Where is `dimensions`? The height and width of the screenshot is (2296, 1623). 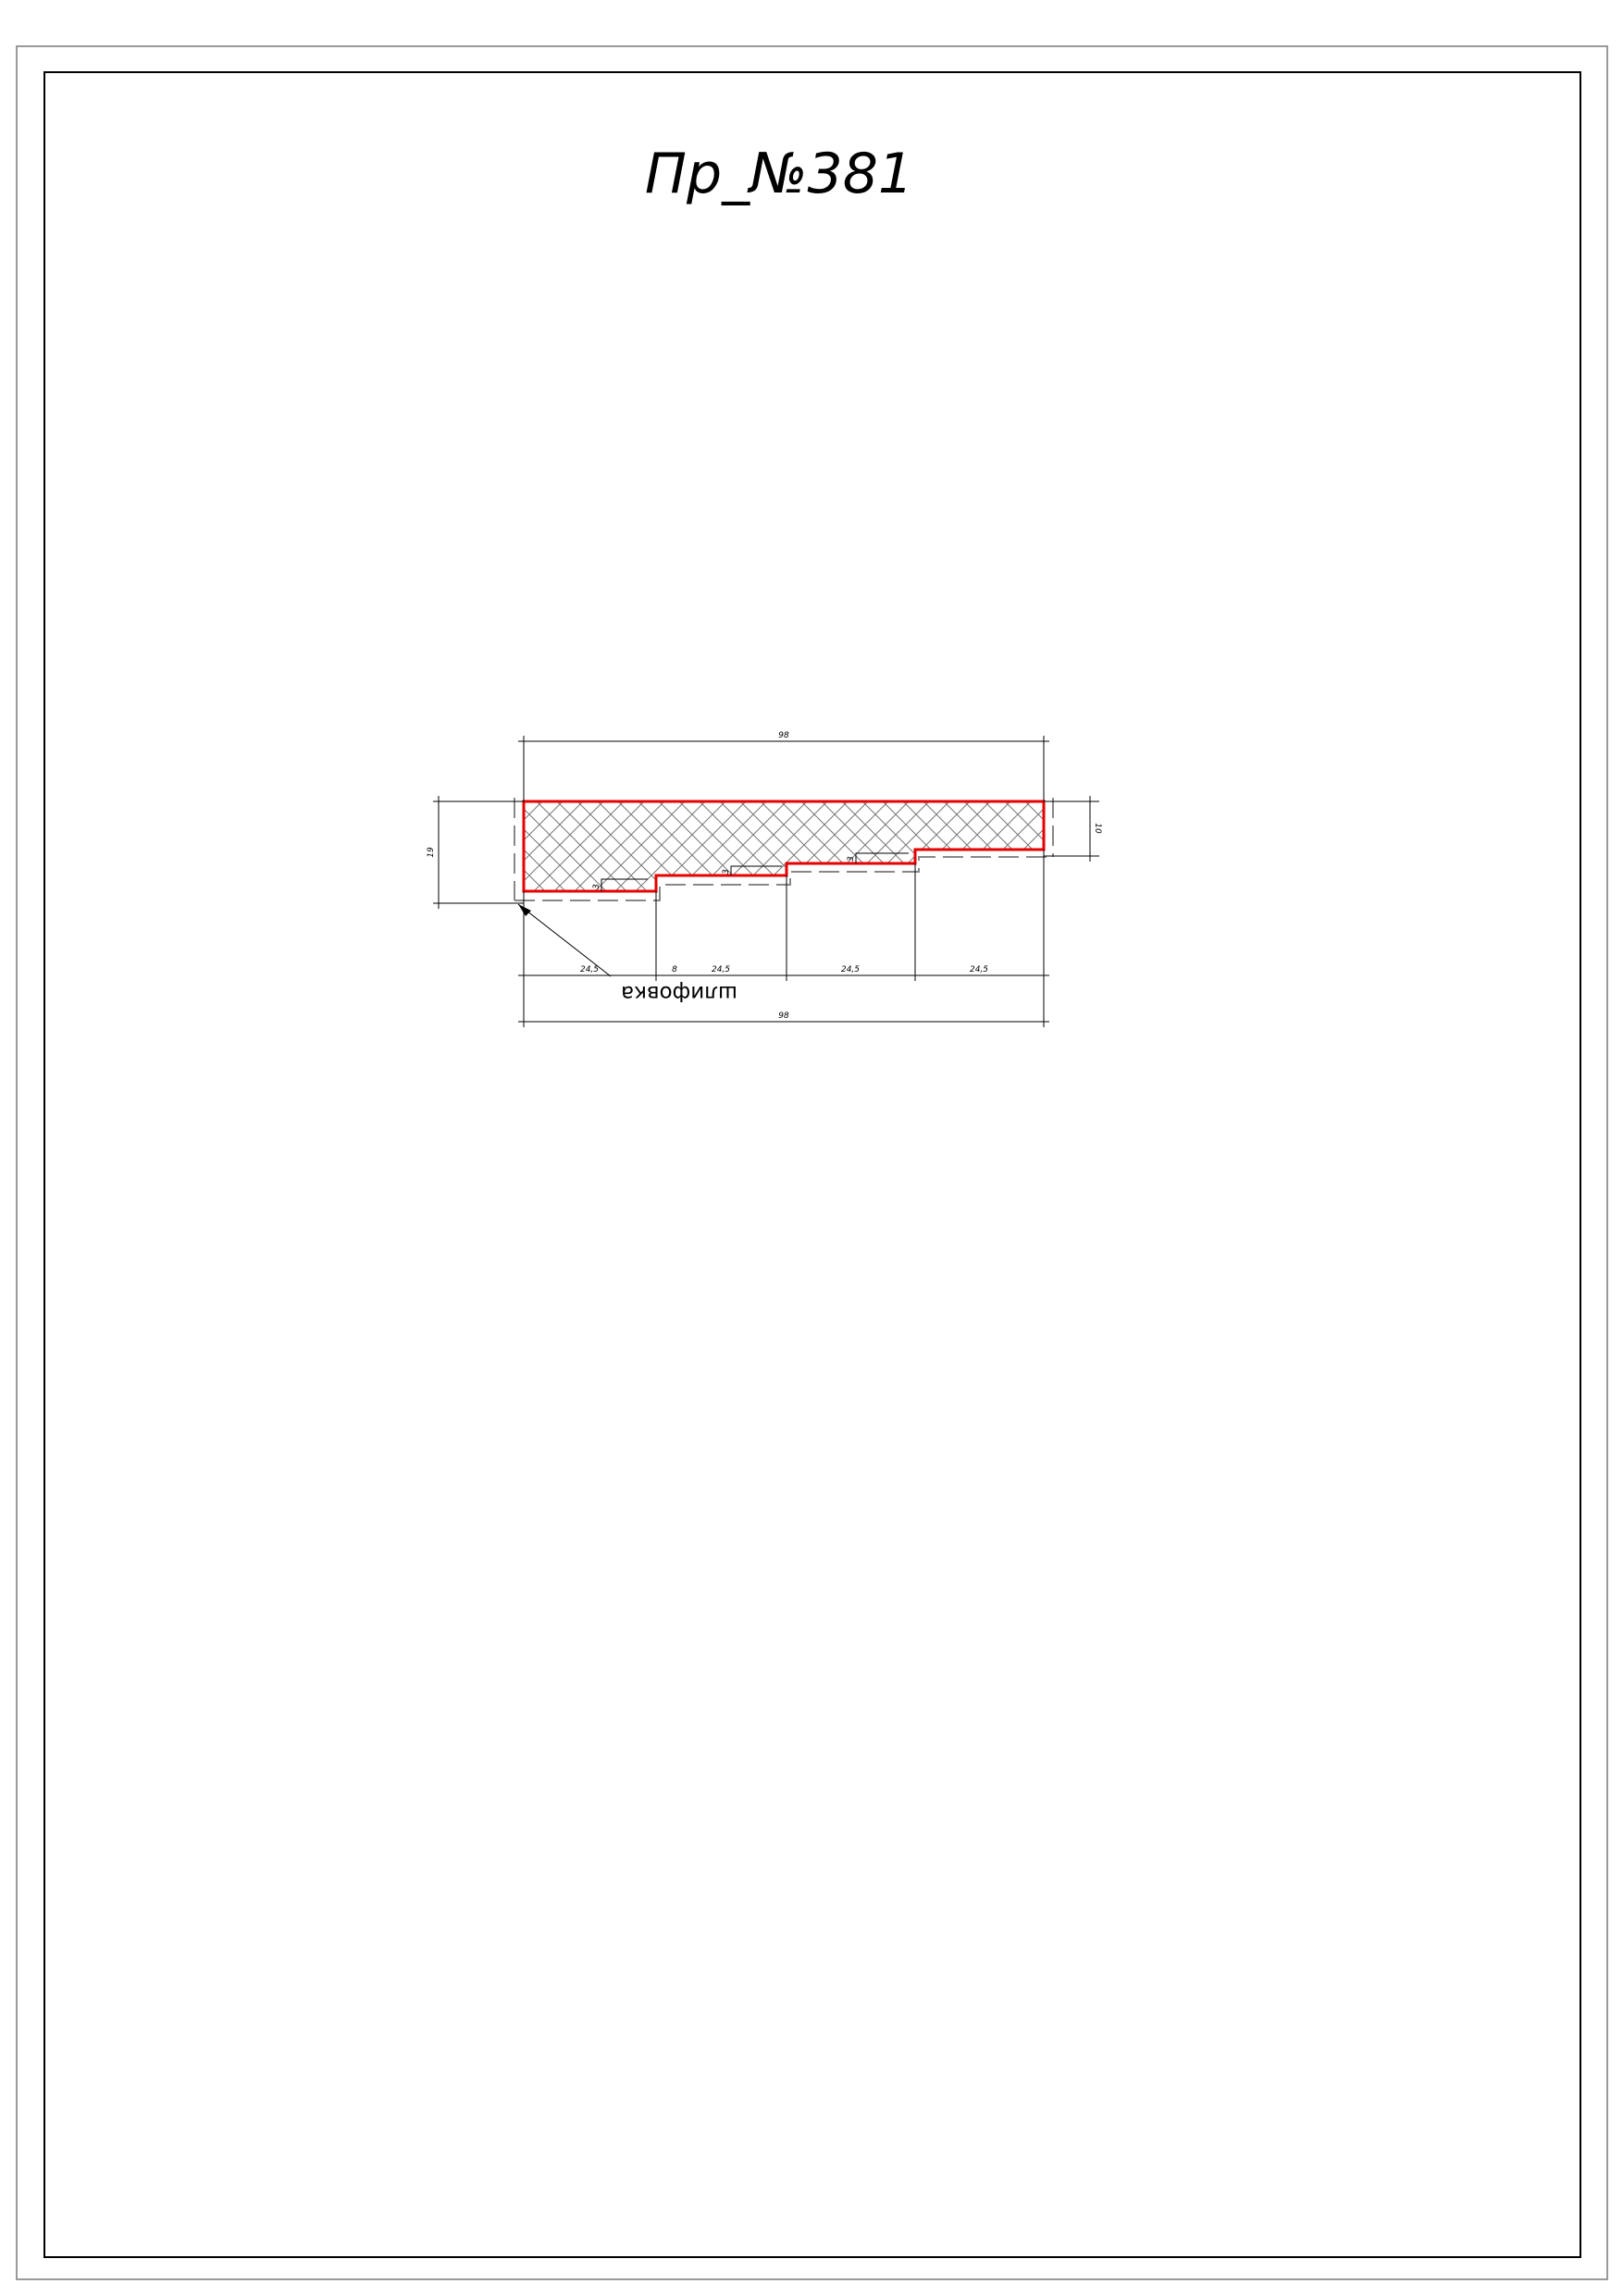
dimensions is located at coordinates (766, 882).